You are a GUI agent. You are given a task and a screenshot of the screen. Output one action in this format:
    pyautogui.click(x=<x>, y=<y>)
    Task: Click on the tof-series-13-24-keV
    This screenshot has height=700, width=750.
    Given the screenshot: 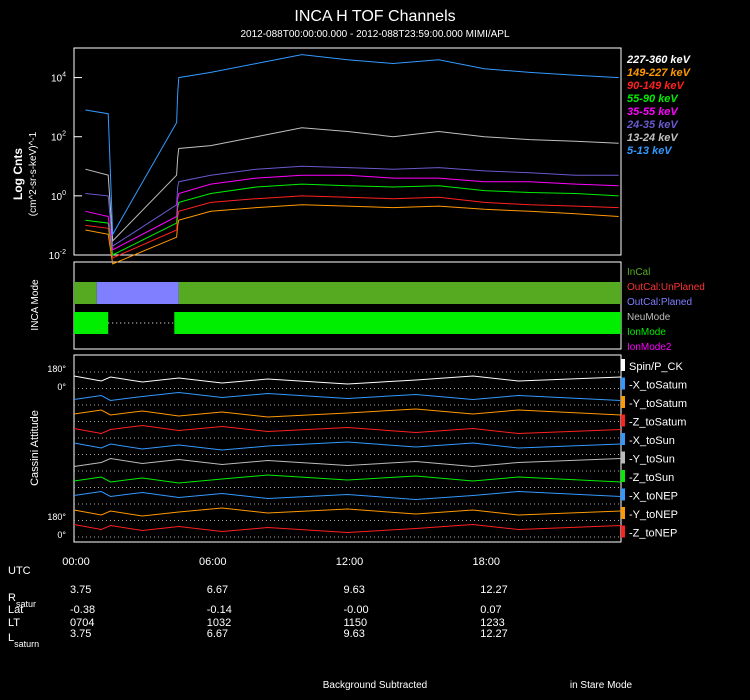 What is the action you would take?
    pyautogui.click(x=352, y=185)
    